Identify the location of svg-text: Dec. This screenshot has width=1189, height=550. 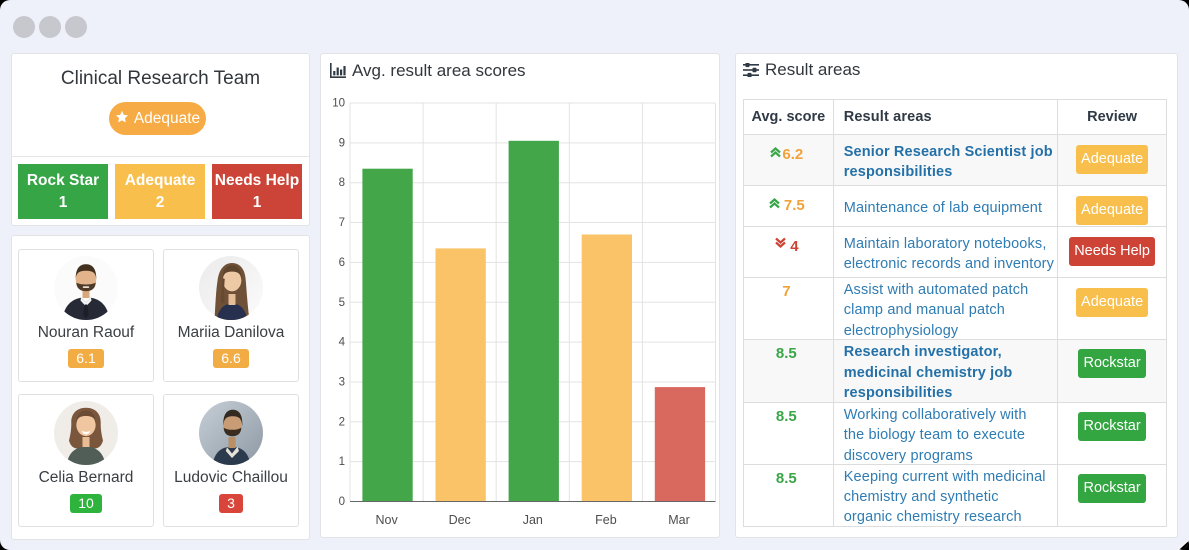
(460, 520).